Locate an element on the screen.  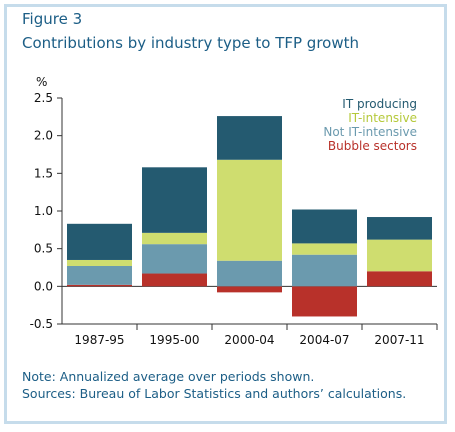
x-tick-label: 1987-95 is located at coordinates (99, 340).